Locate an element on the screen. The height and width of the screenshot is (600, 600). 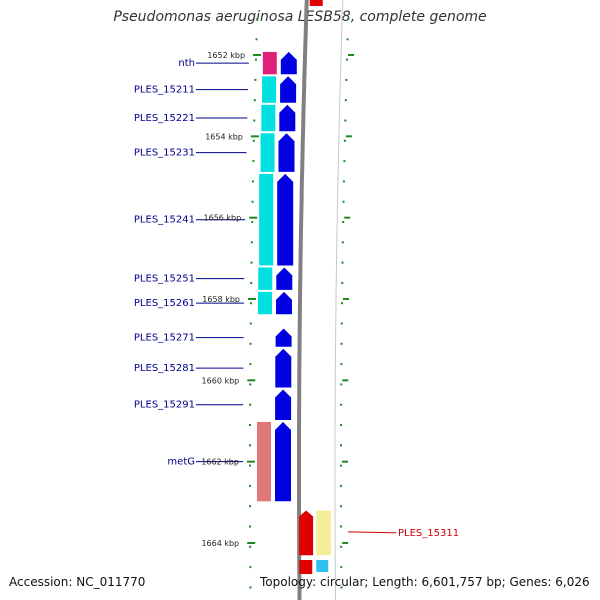
gene-label-PLES_15221: PLES_15221 is located at coordinates (164, 118).